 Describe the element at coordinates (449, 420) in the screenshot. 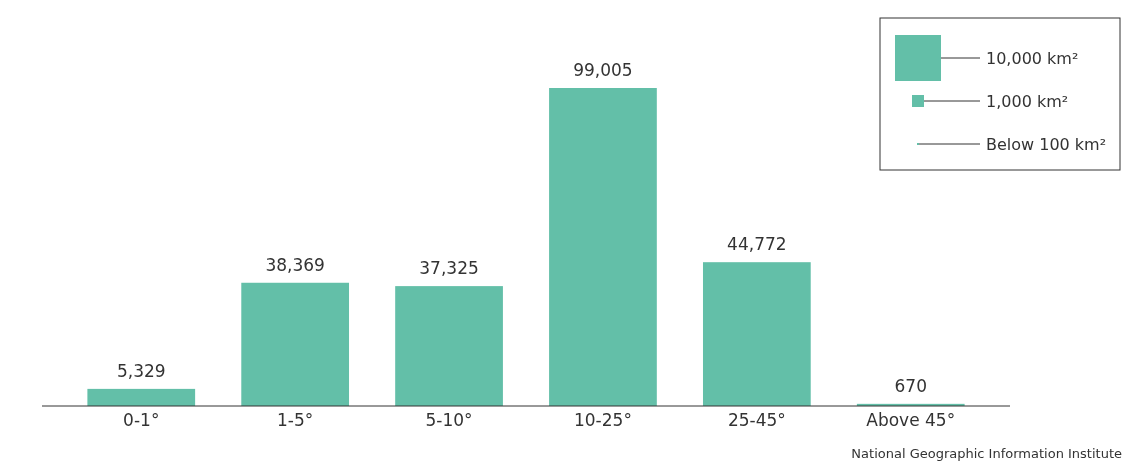

I see `x-tick-label: 5-10°` at that location.